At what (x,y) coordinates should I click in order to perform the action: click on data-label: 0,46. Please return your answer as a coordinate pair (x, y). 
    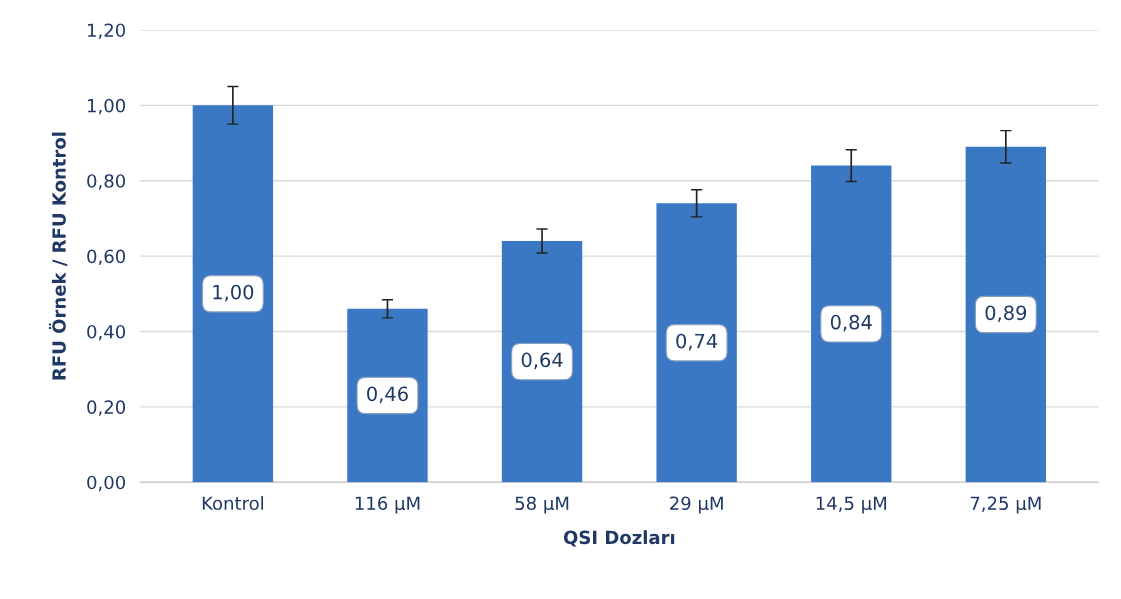
    Looking at the image, I should click on (387, 395).